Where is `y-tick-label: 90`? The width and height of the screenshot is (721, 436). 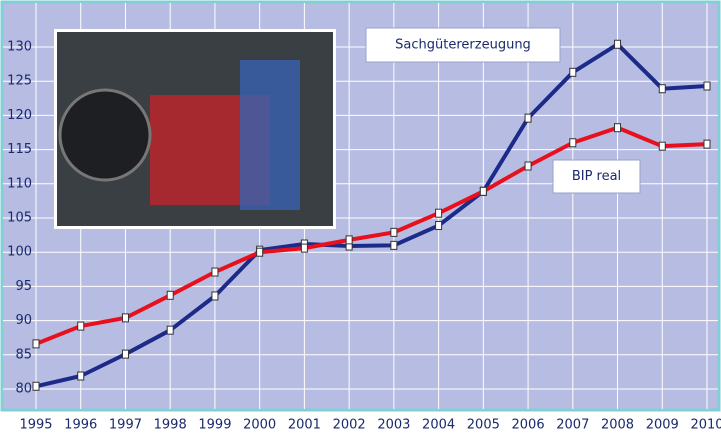
y-tick-label: 90 is located at coordinates (23, 320).